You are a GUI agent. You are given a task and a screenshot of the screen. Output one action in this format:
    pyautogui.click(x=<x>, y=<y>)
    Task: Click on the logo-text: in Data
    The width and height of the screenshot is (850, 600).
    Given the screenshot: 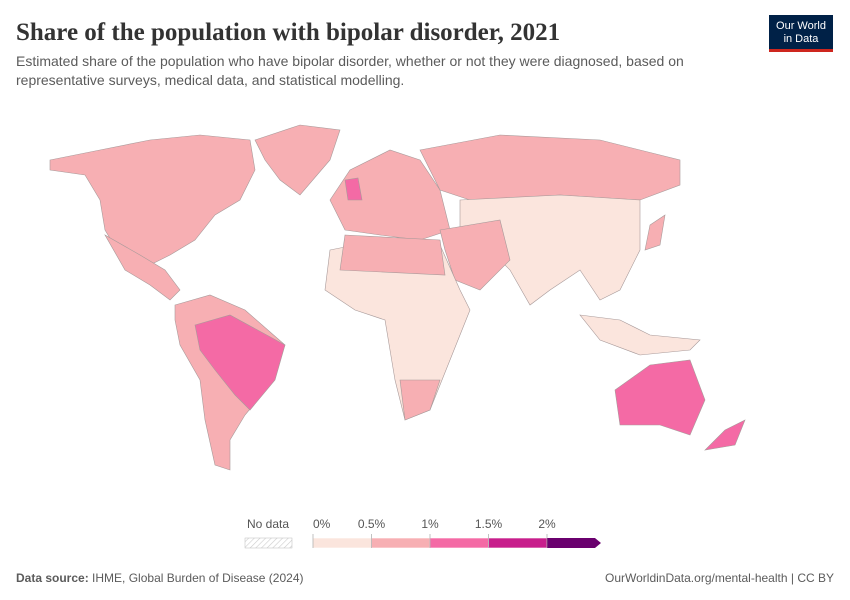 What is the action you would take?
    pyautogui.click(x=802, y=39)
    